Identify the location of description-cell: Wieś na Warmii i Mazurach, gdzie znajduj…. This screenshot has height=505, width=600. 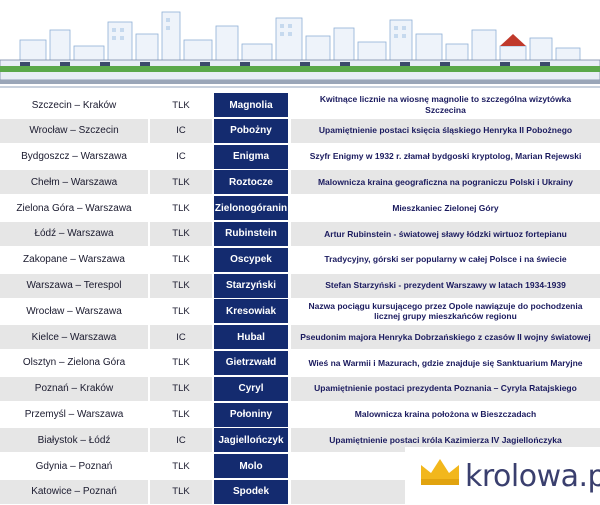
(445, 362).